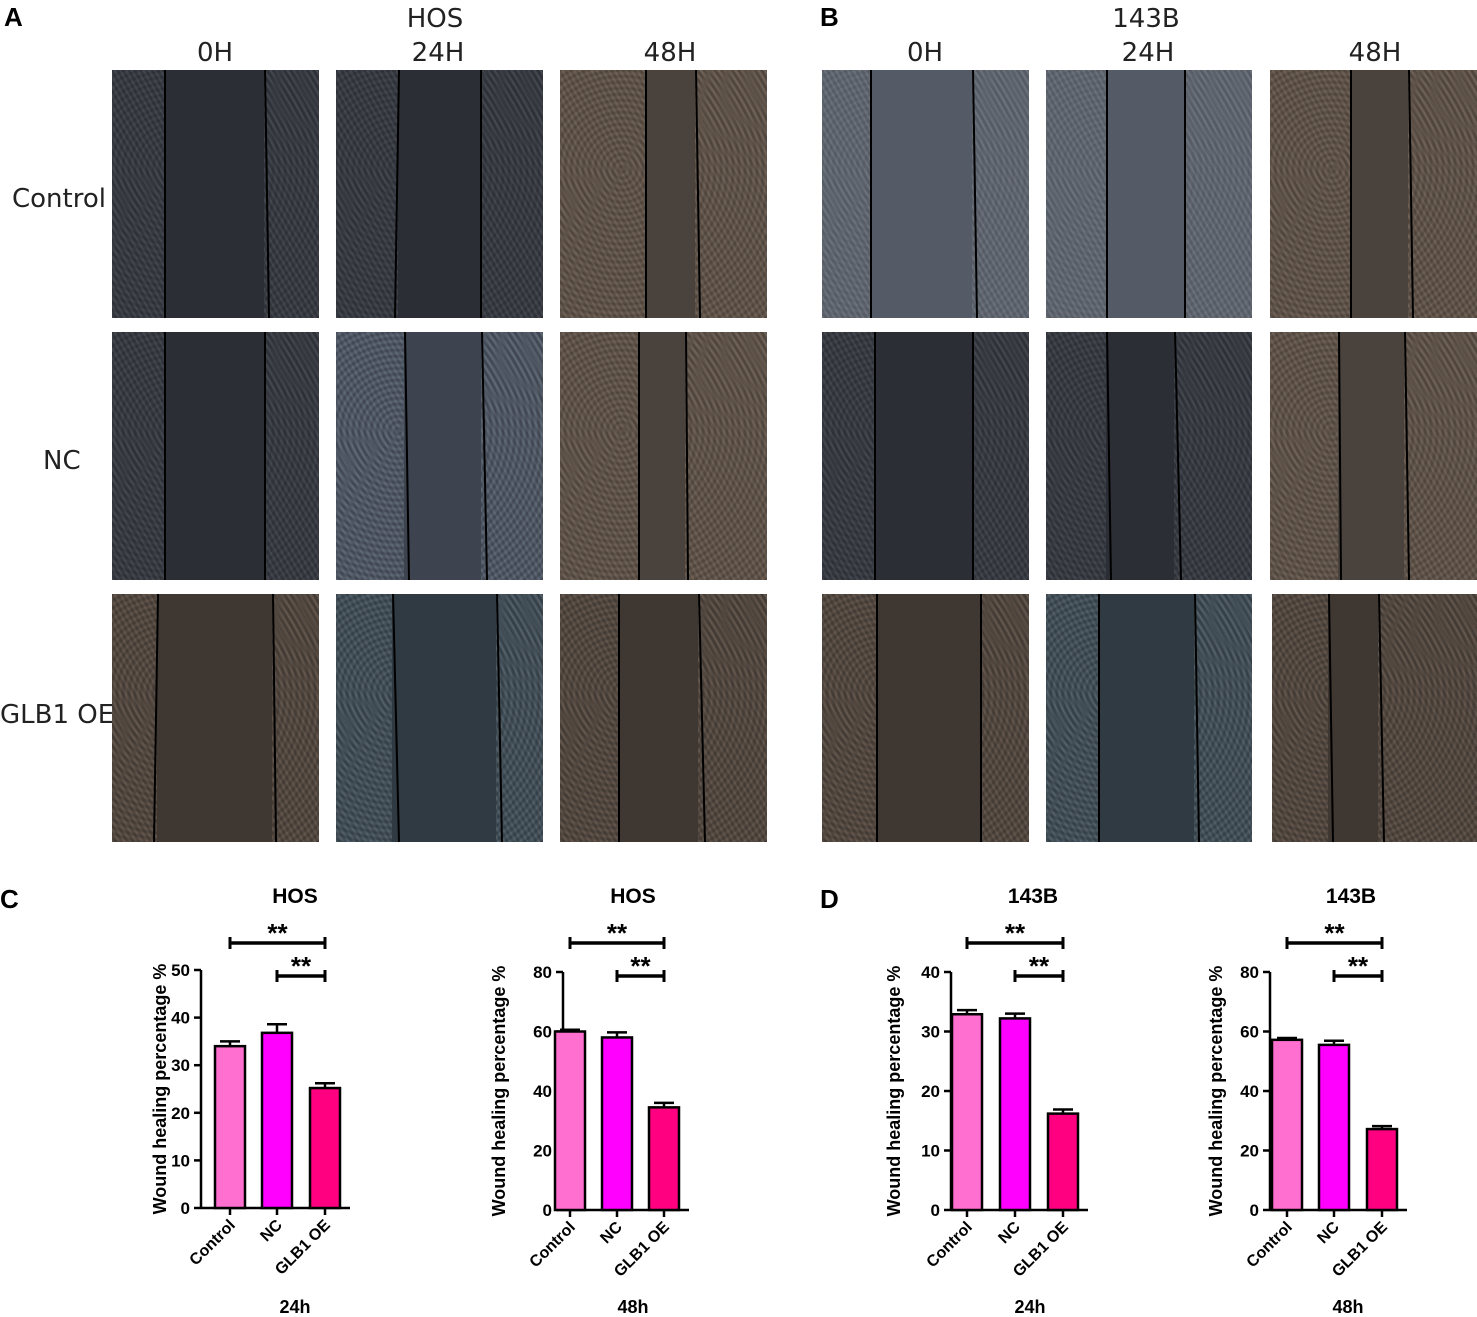 This screenshot has width=1477, height=1317. I want to click on micro-a-control-0h, so click(215, 194).